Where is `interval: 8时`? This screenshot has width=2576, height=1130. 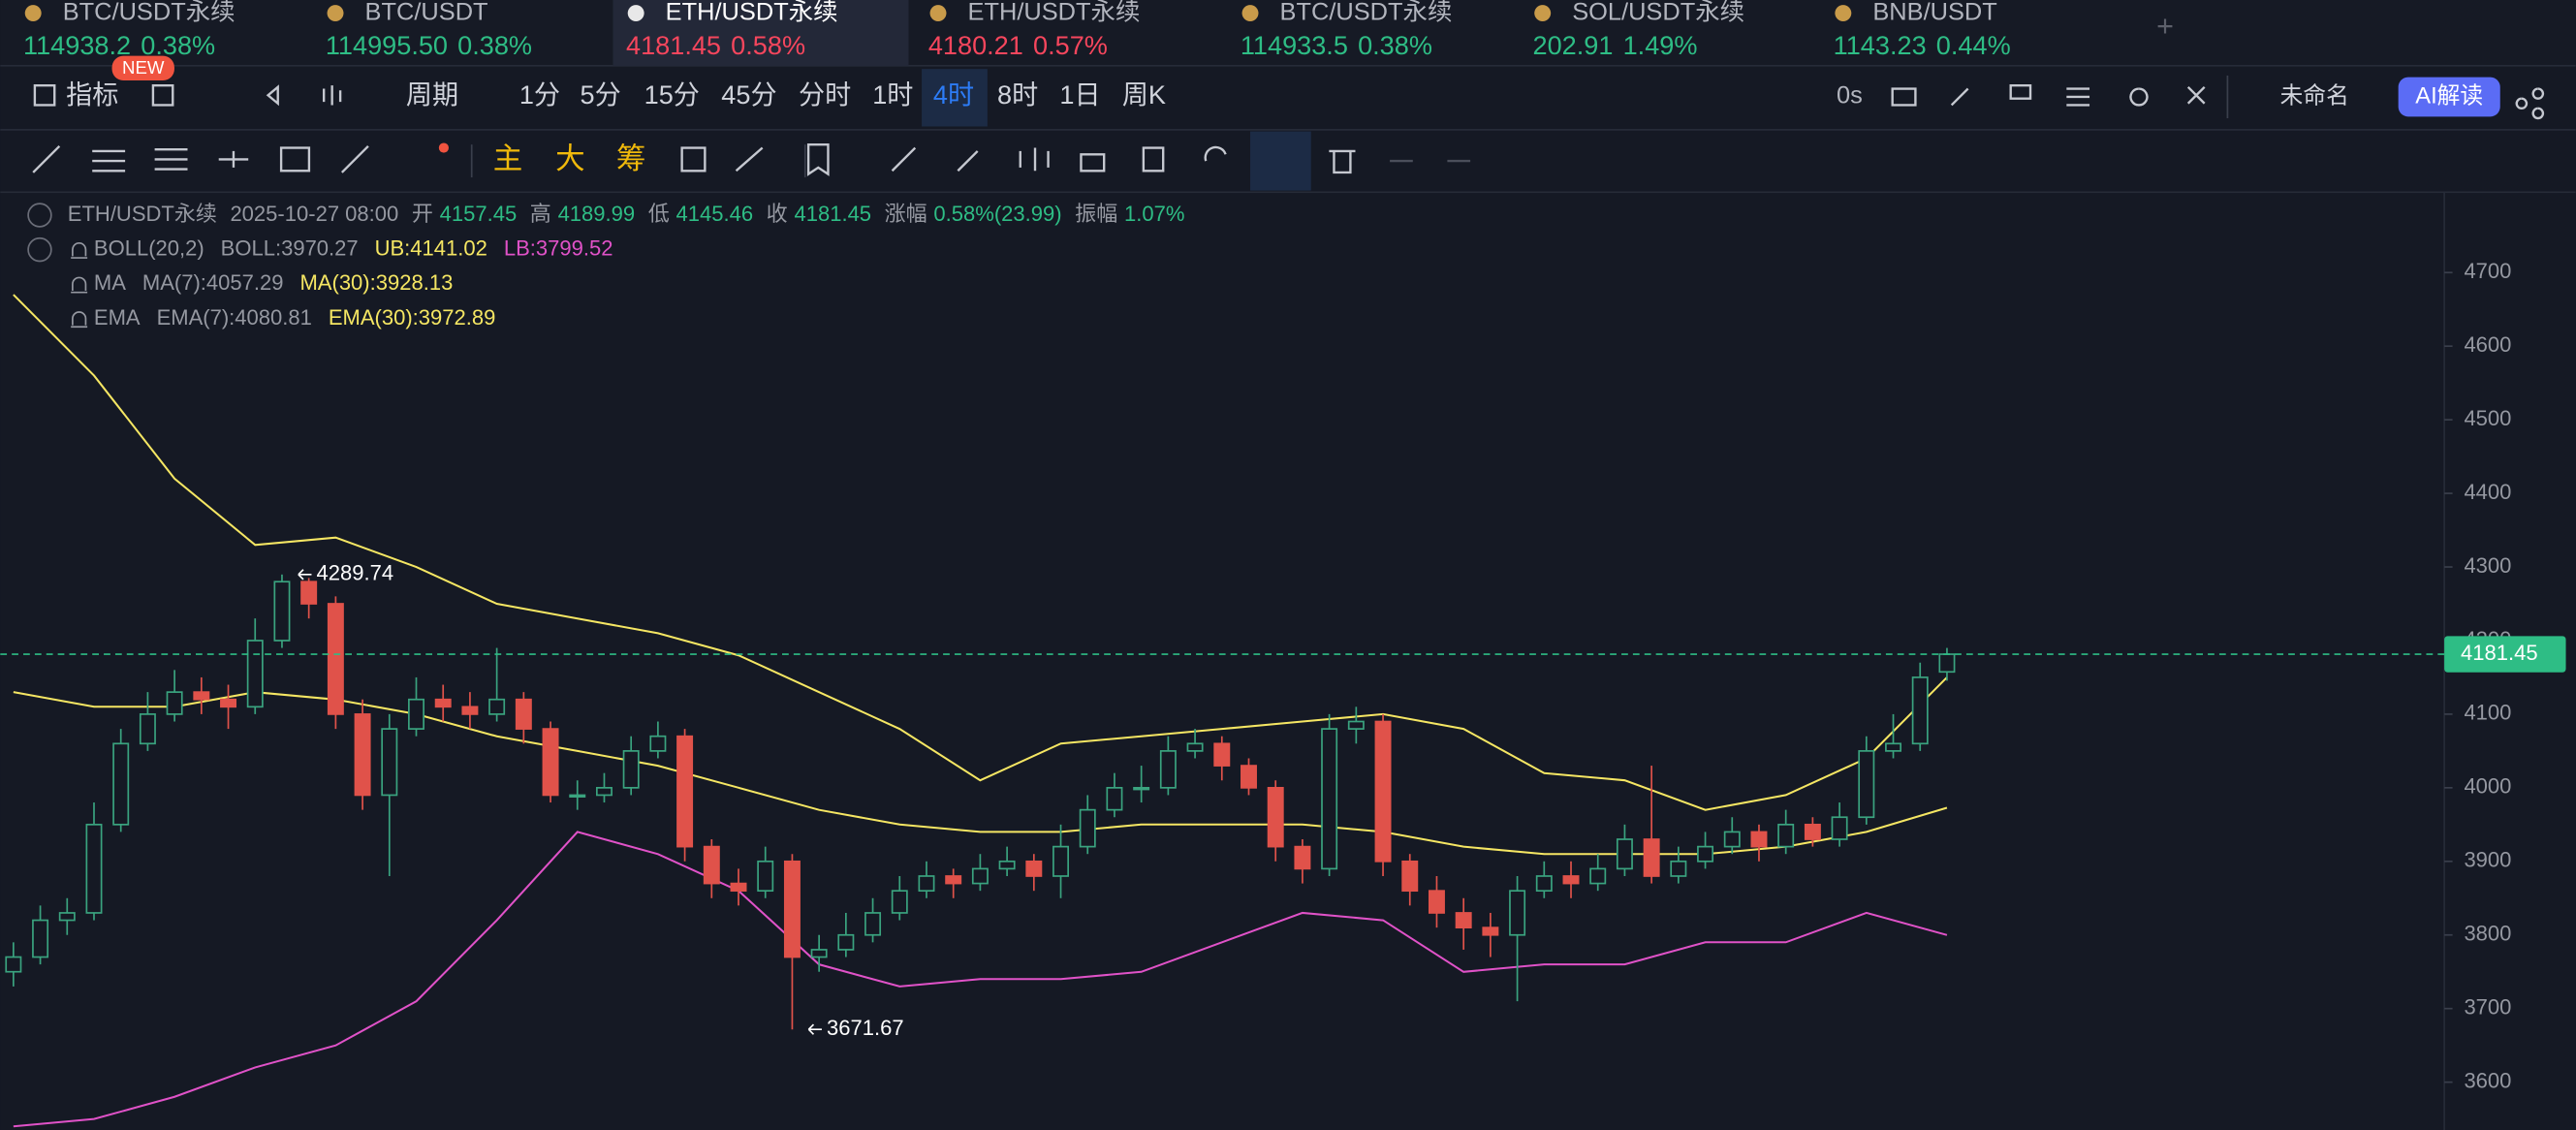 interval: 8时 is located at coordinates (1017, 94).